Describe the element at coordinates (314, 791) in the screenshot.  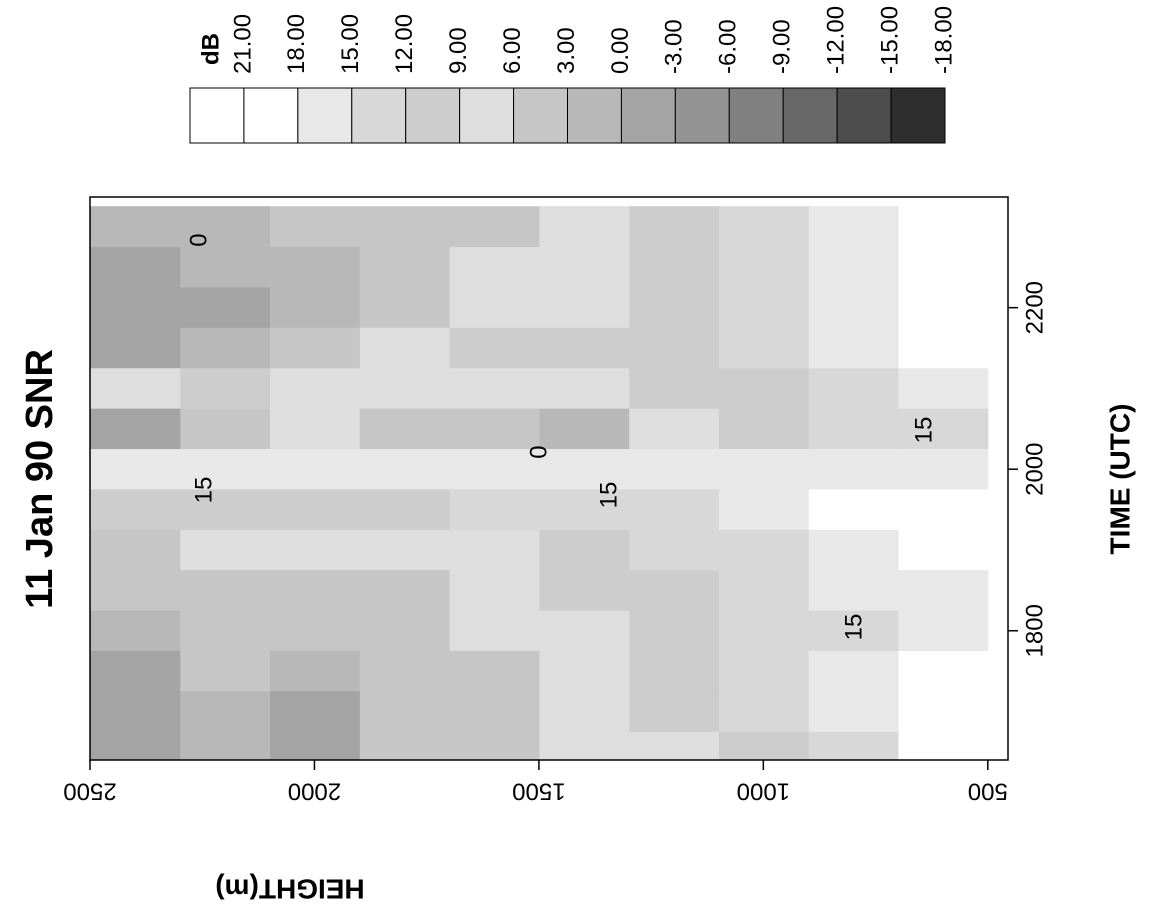
I see `y-tick-label: 2000` at that location.